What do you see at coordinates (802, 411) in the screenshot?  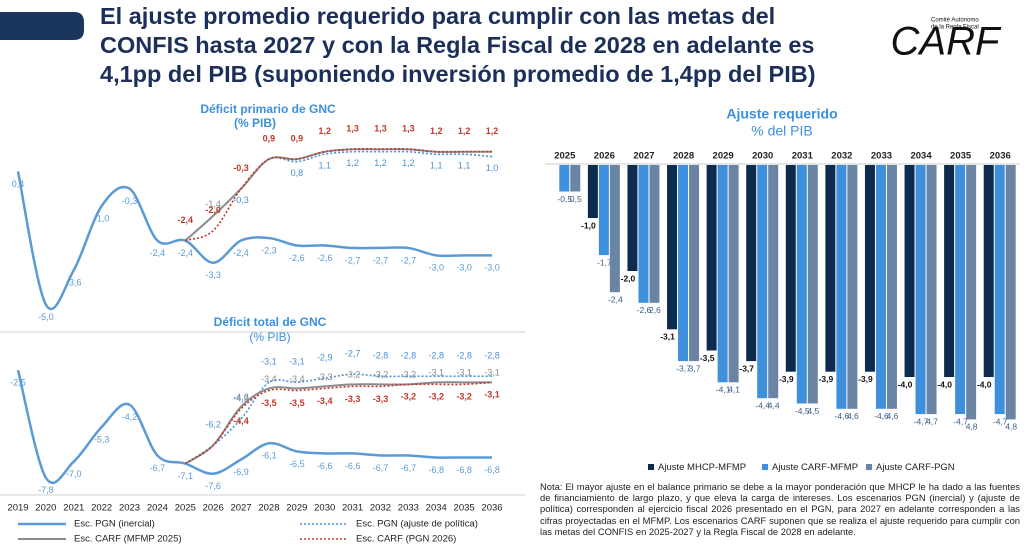 I see `data-label: -4,5` at bounding box center [802, 411].